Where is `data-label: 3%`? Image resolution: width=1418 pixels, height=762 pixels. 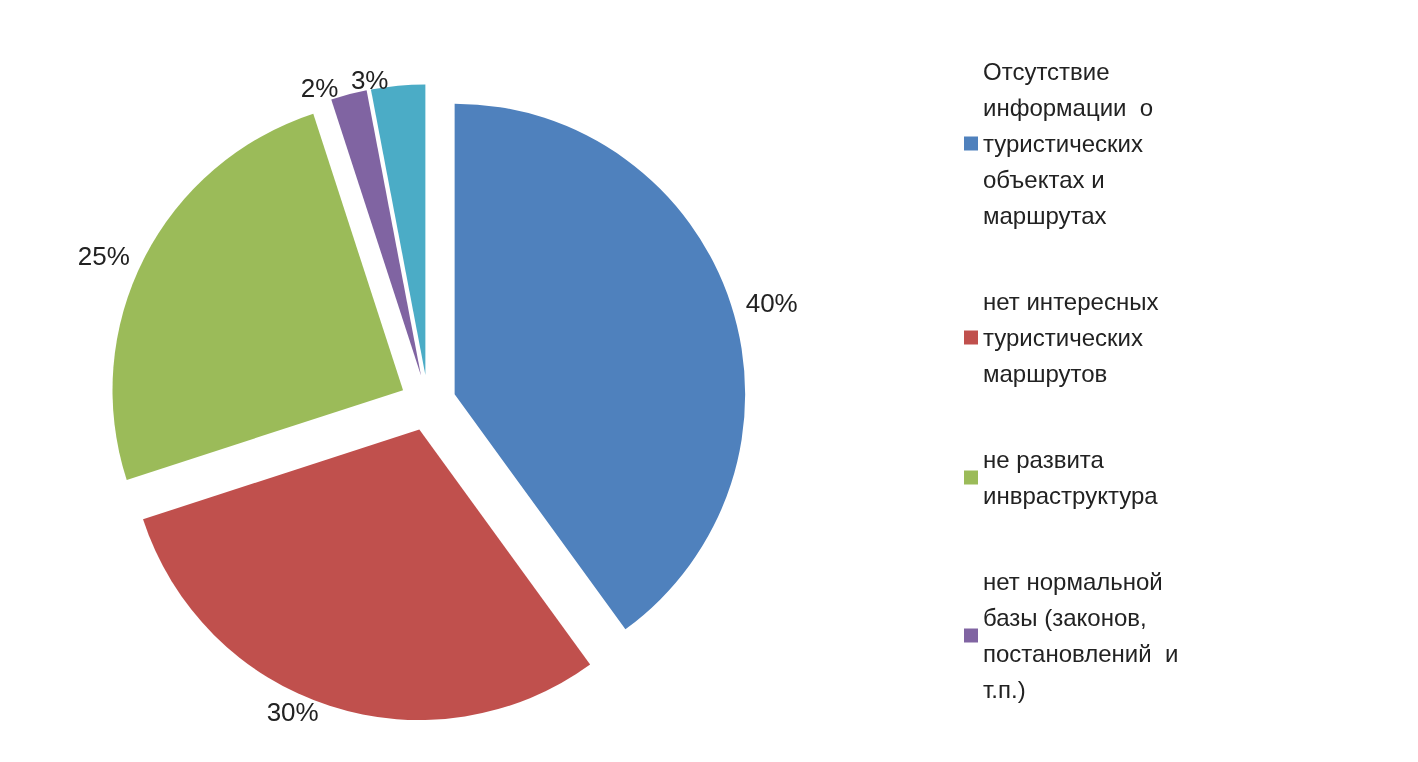 data-label: 3% is located at coordinates (369, 79).